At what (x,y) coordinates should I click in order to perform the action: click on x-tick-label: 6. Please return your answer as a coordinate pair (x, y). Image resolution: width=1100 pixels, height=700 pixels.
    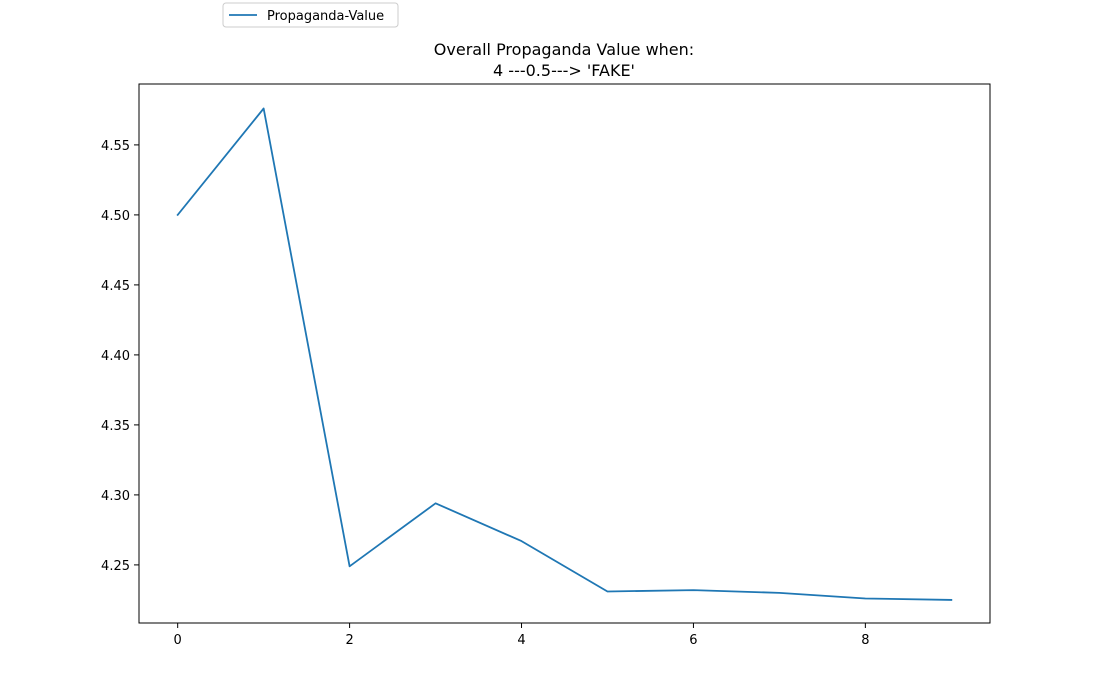
    Looking at the image, I should click on (693, 640).